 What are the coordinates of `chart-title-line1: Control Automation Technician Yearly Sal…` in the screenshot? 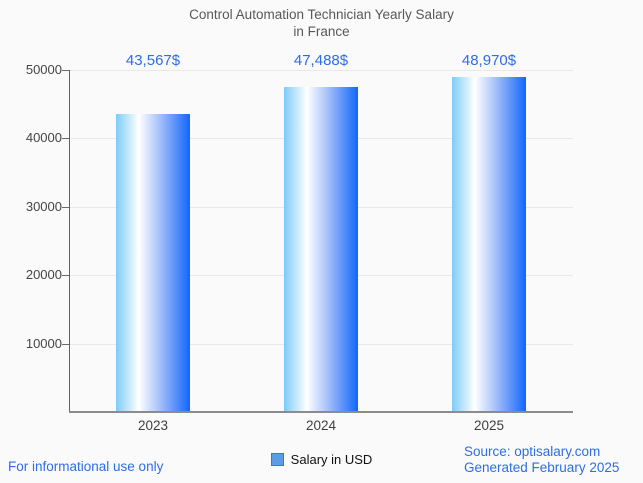 It's located at (321, 14).